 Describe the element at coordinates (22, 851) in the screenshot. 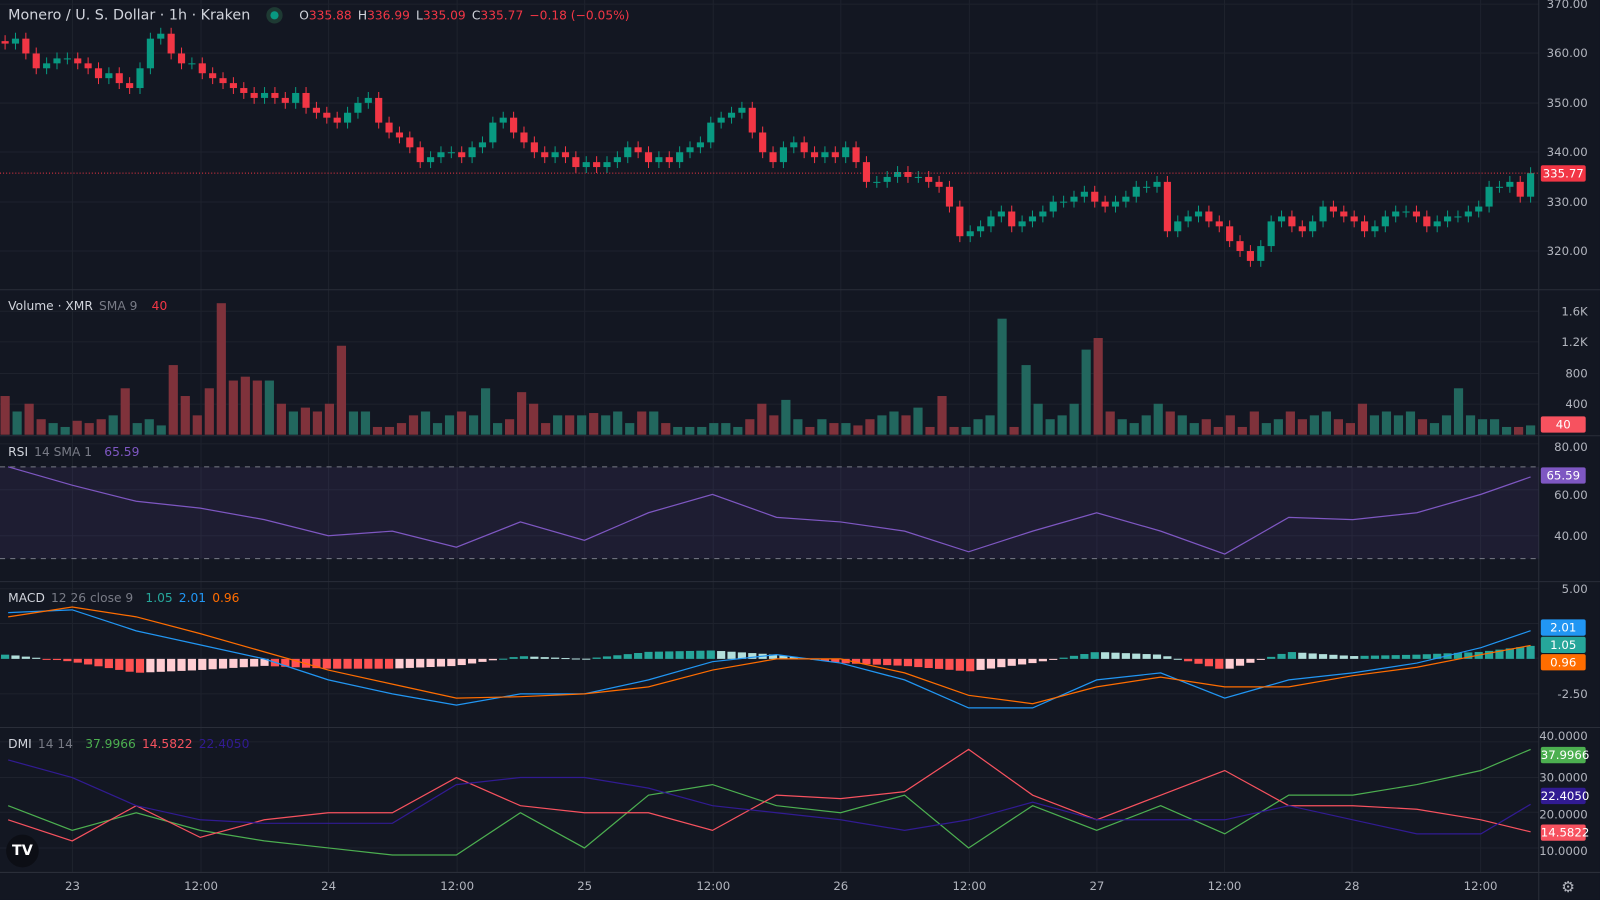

I see `tradingview-logo: TV` at that location.